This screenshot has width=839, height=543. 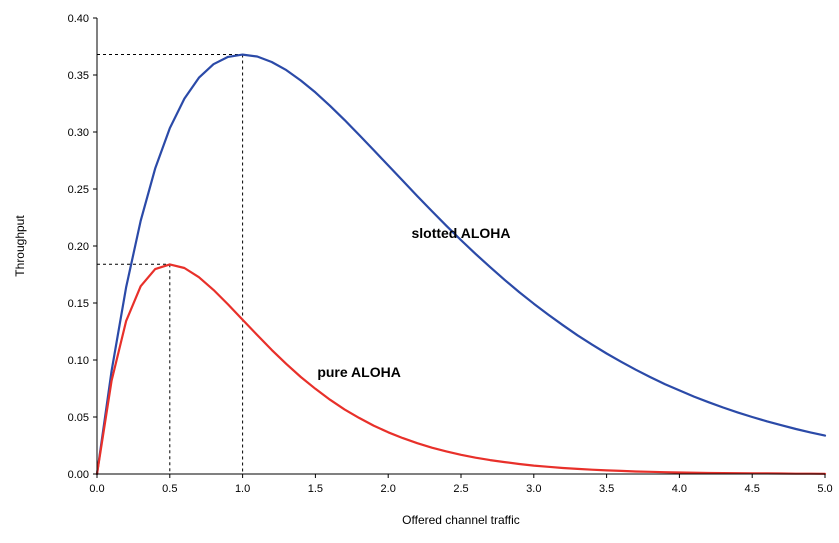 What do you see at coordinates (78, 247) in the screenshot?
I see `y-tick-label: 0.20` at bounding box center [78, 247].